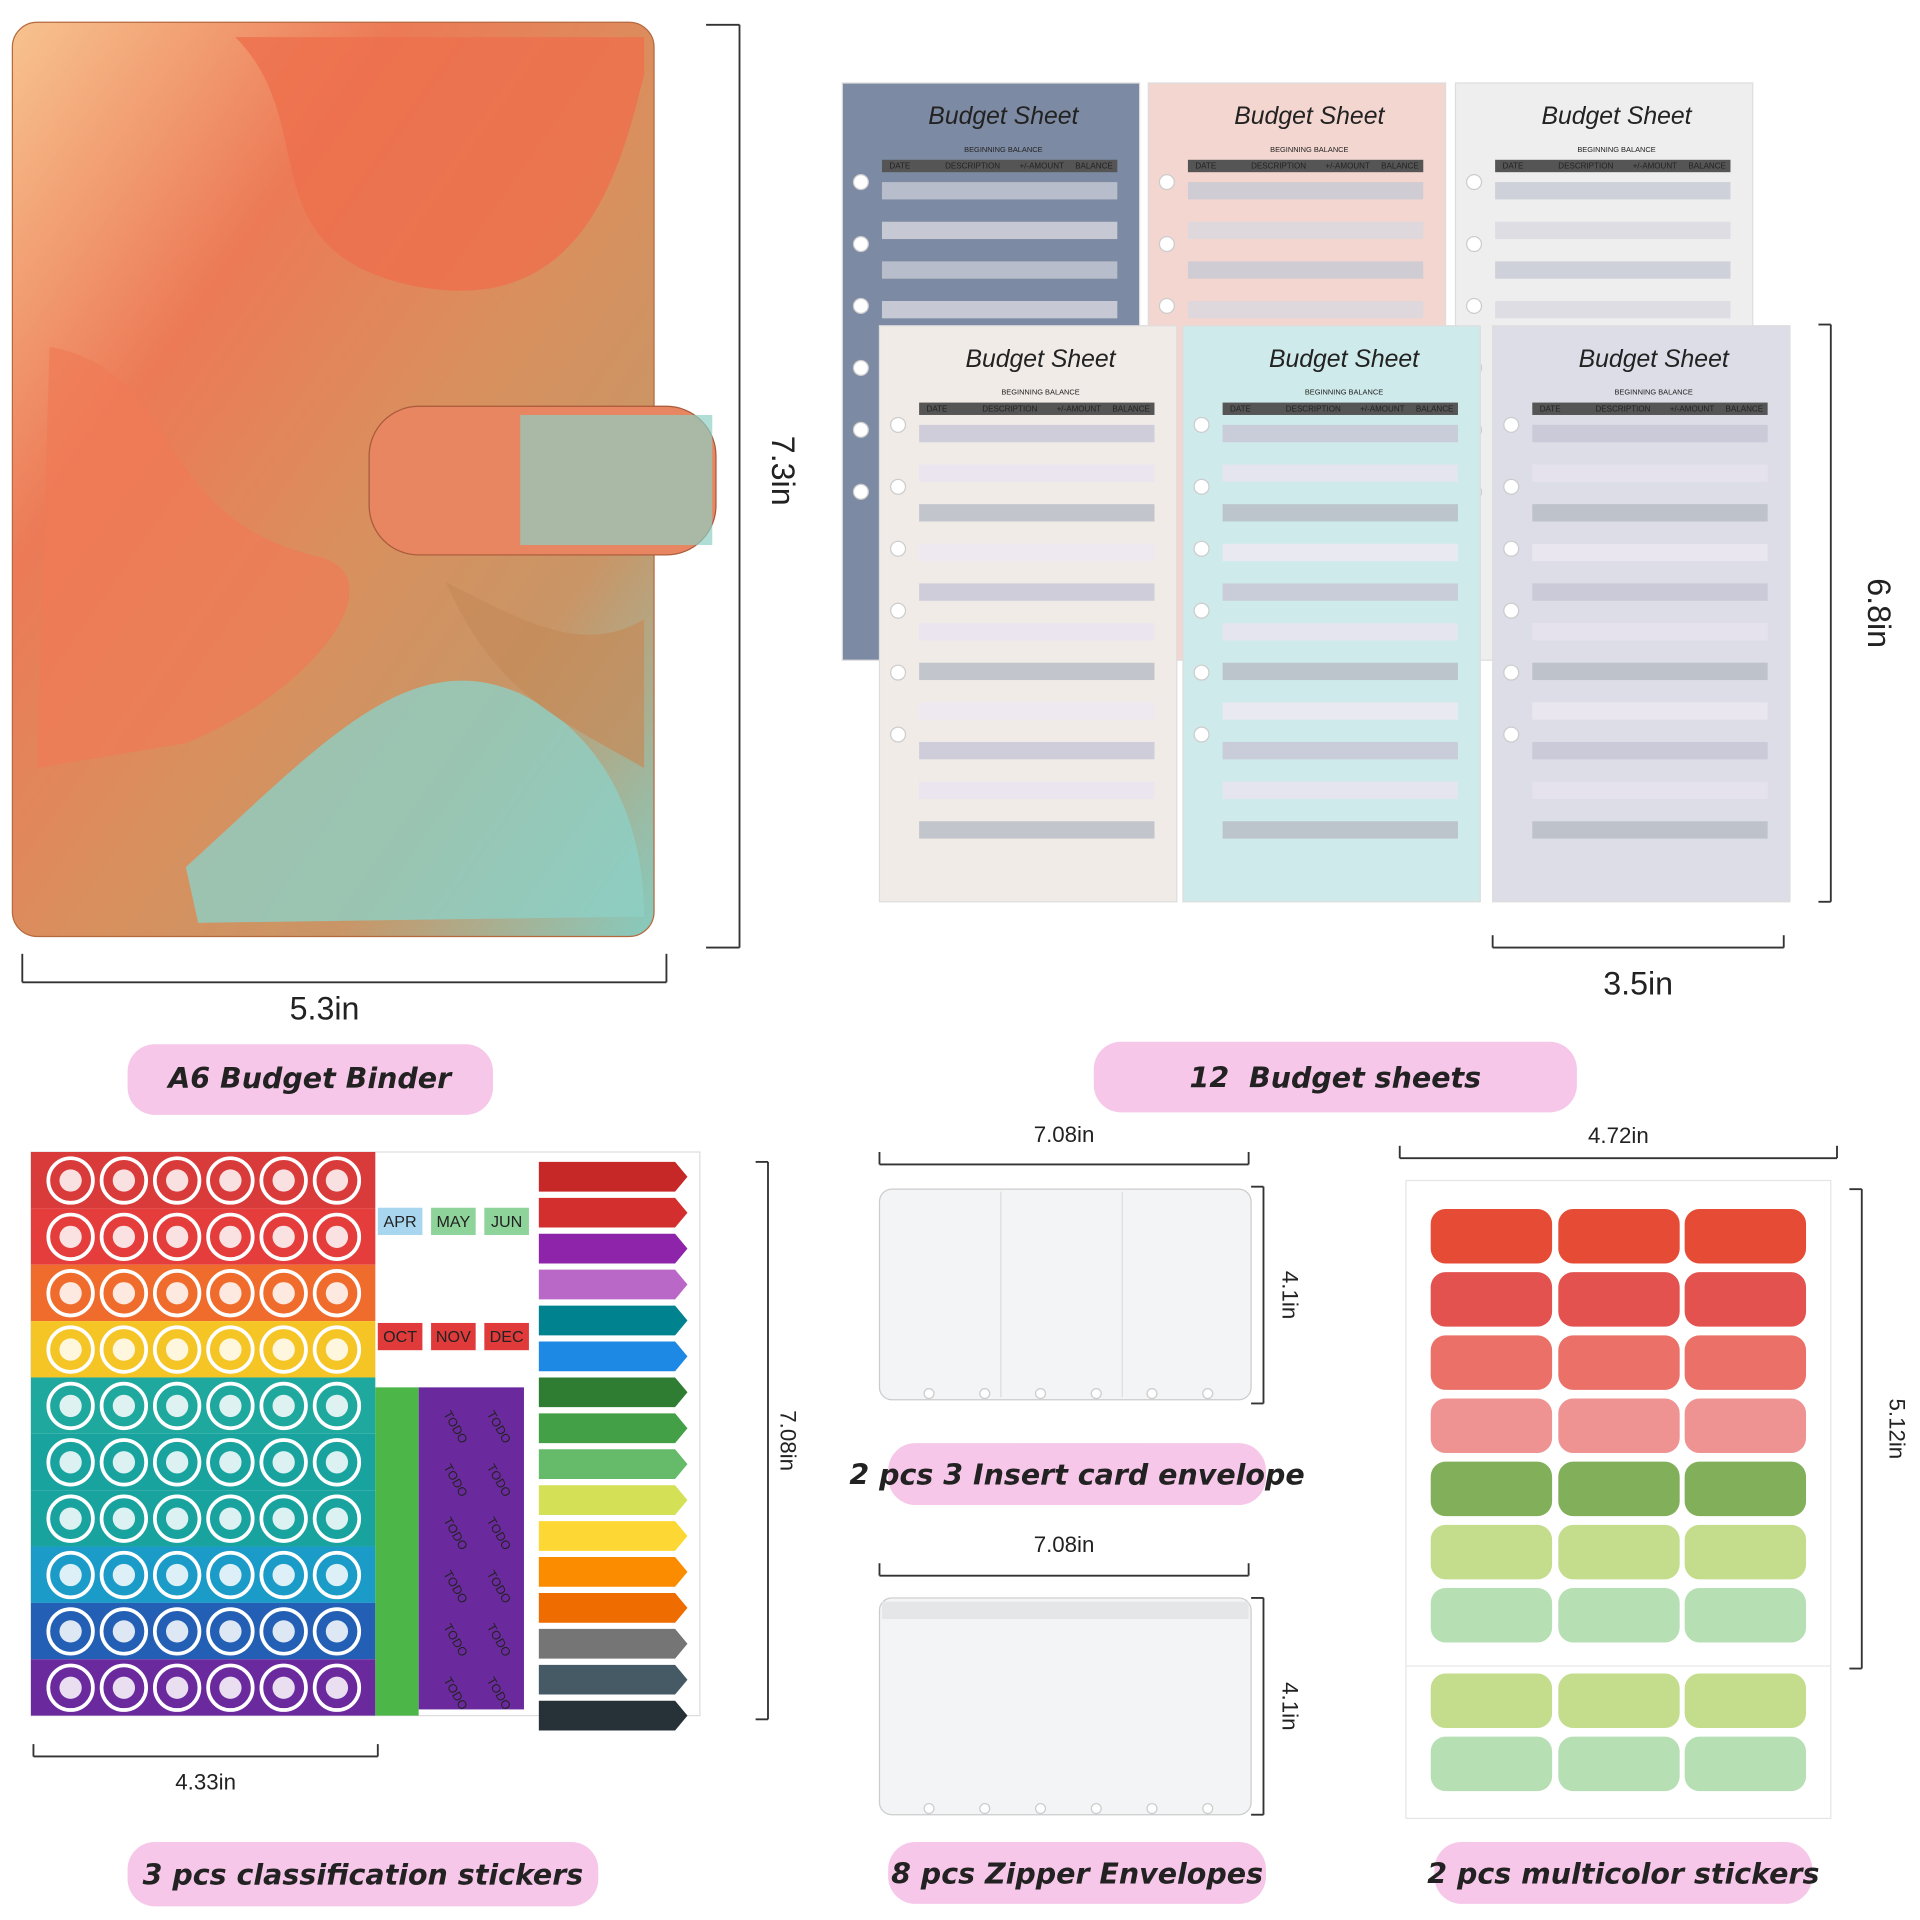  What do you see at coordinates (1064, 1544) in the screenshot?
I see `dimension-label: 7.08in` at bounding box center [1064, 1544].